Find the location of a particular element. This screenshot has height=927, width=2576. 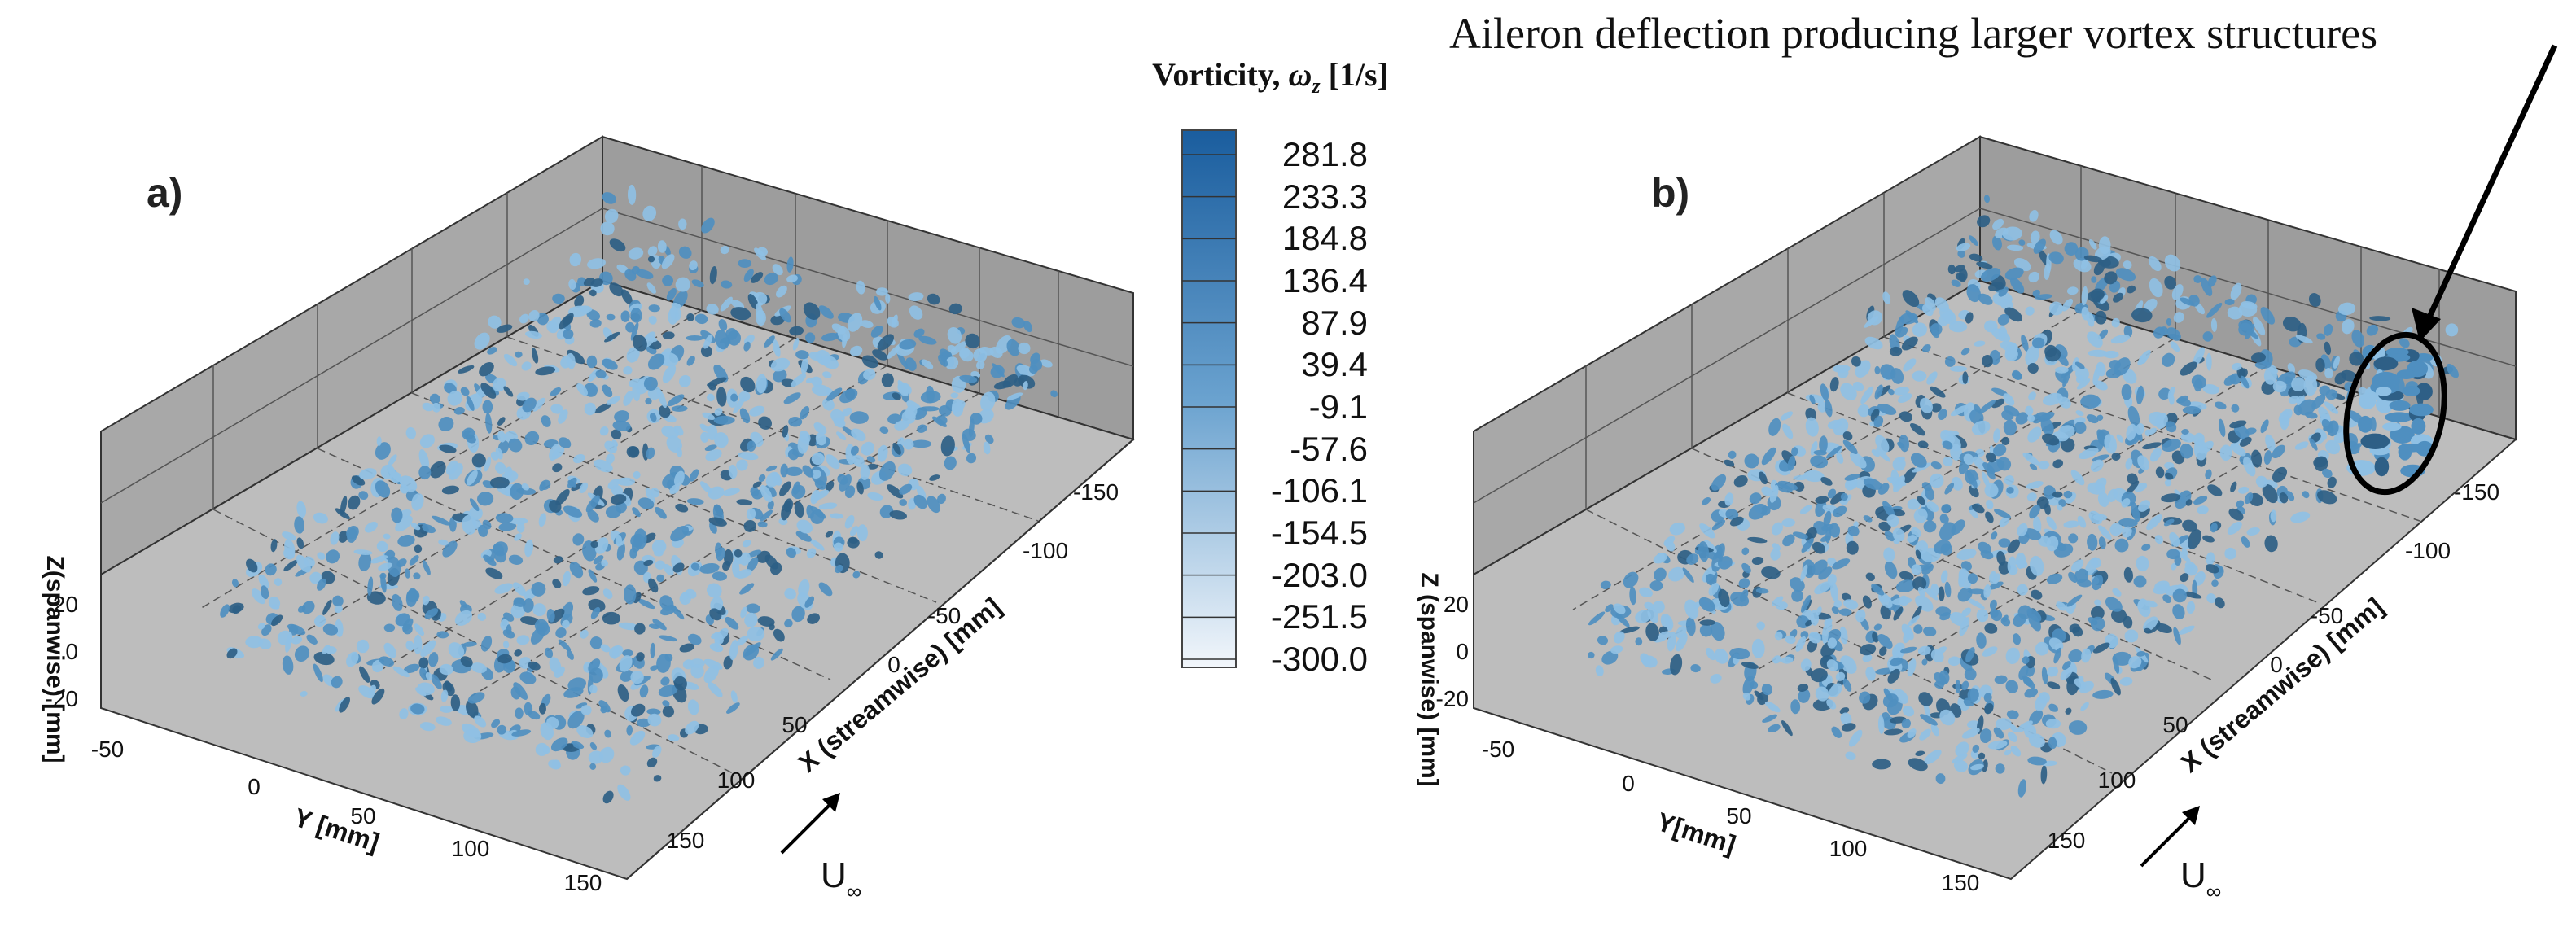

panel-b-z-tick: 20 is located at coordinates (1456, 604).